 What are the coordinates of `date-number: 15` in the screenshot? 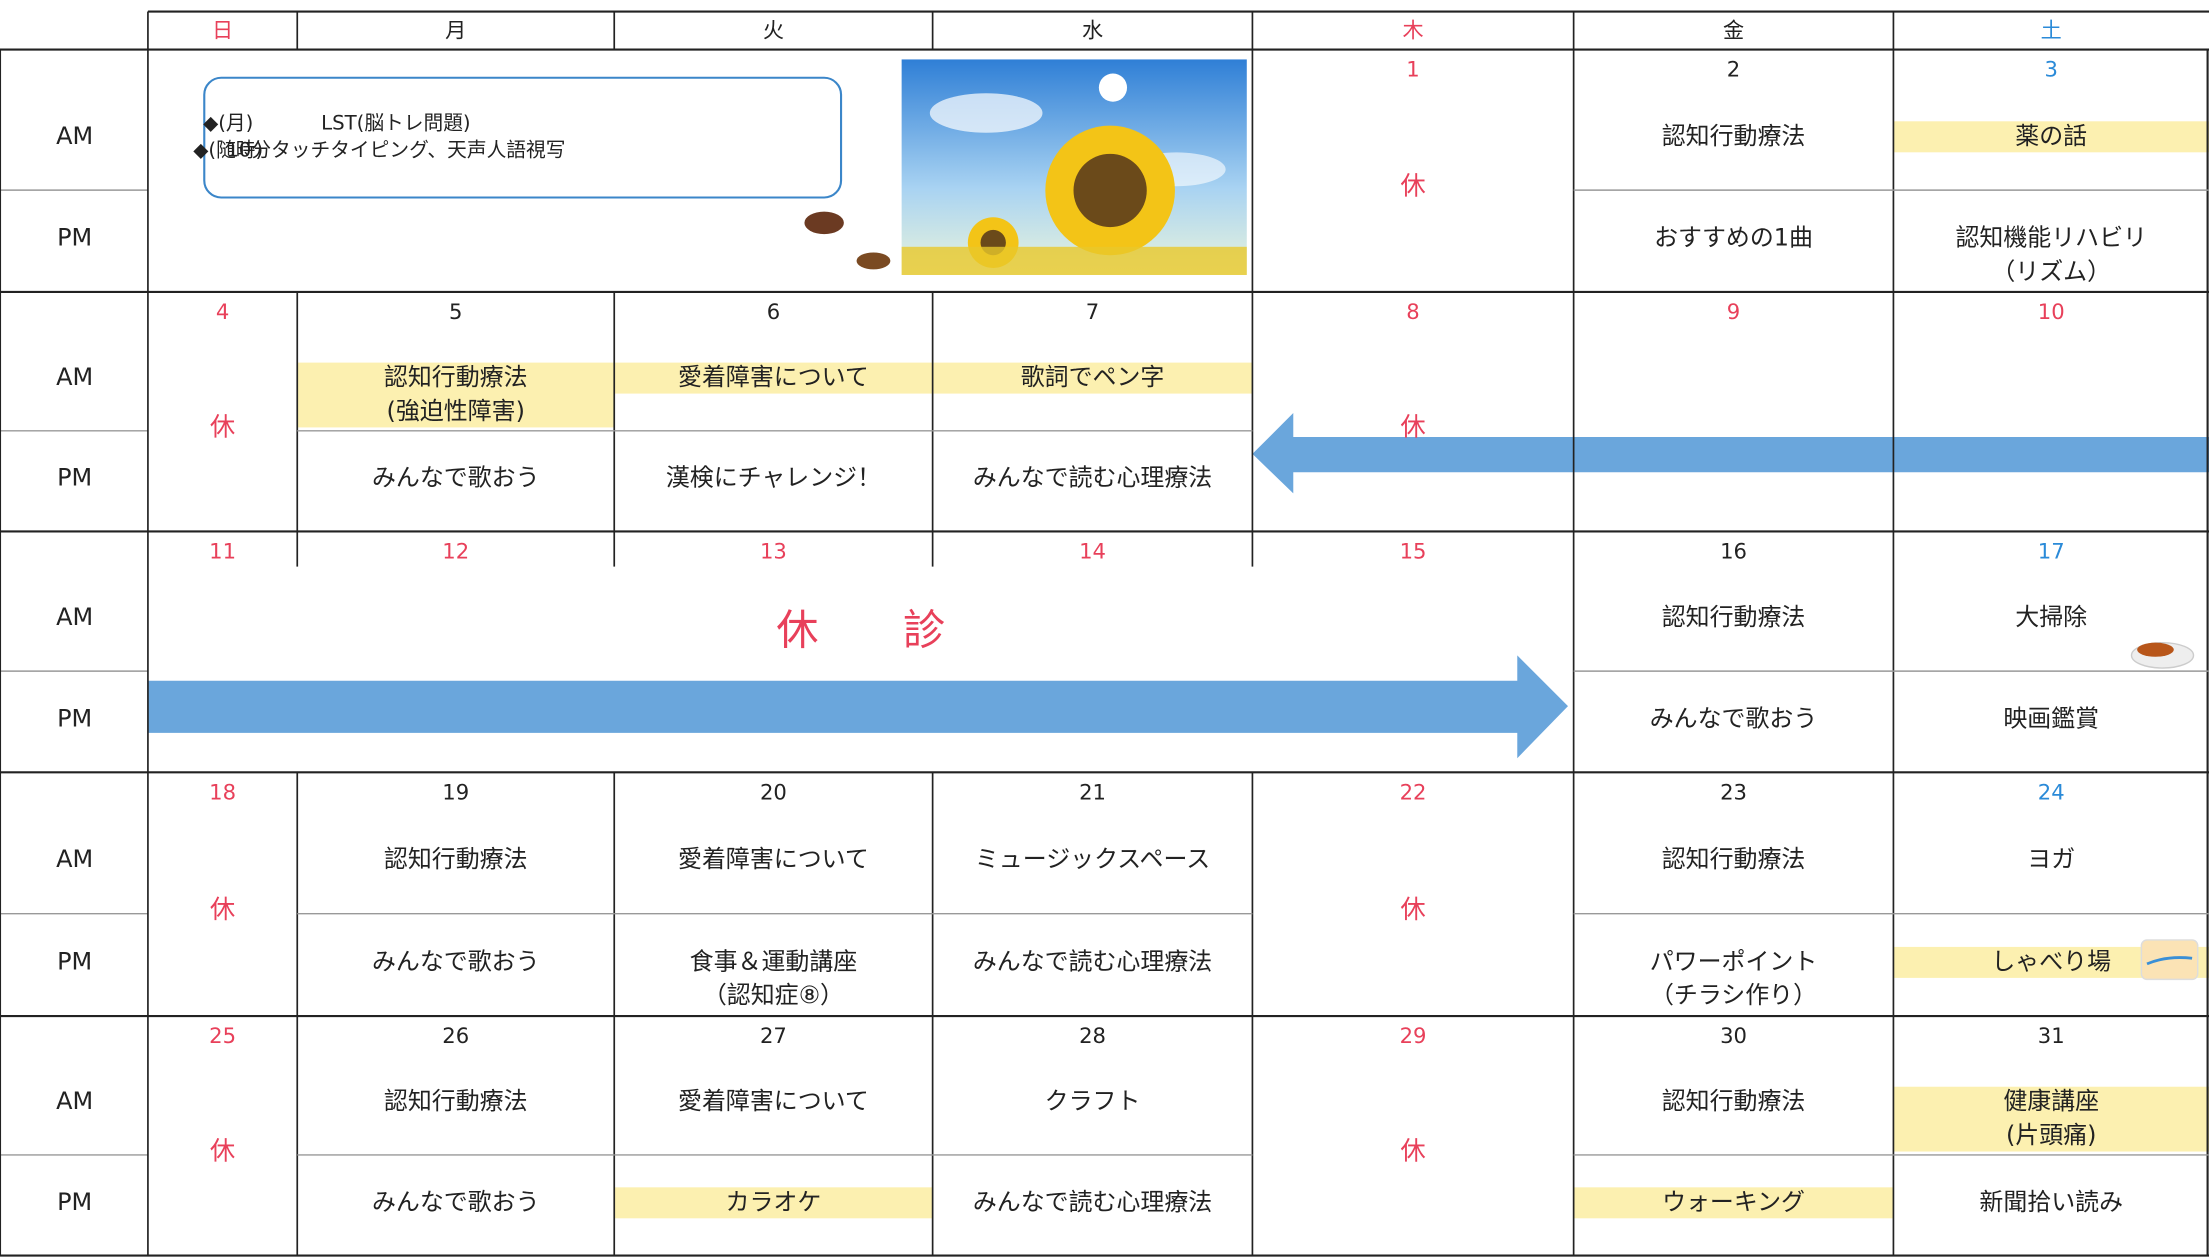 It's located at (1413, 551).